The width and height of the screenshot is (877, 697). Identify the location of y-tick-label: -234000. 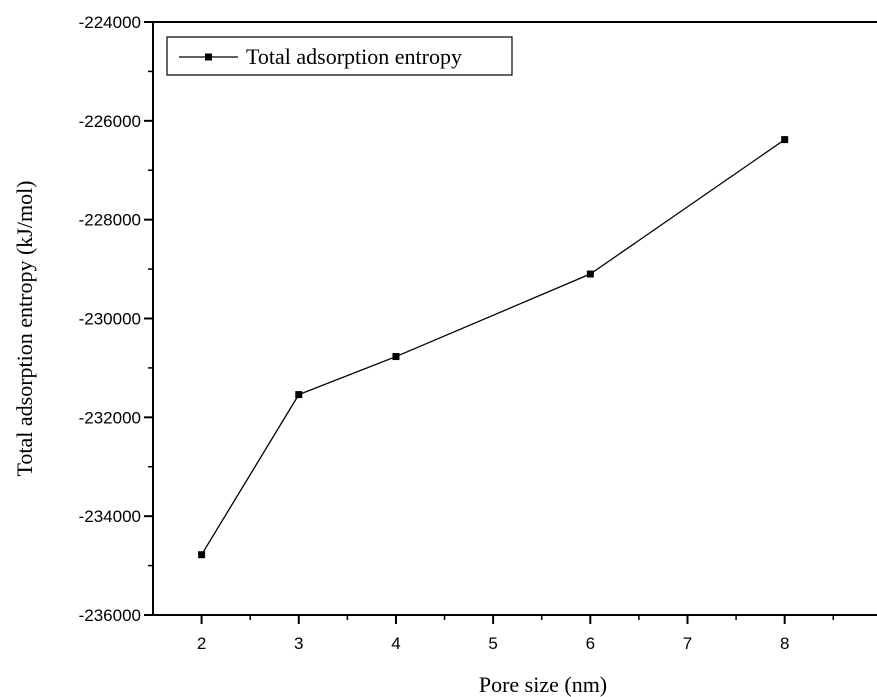
(110, 516).